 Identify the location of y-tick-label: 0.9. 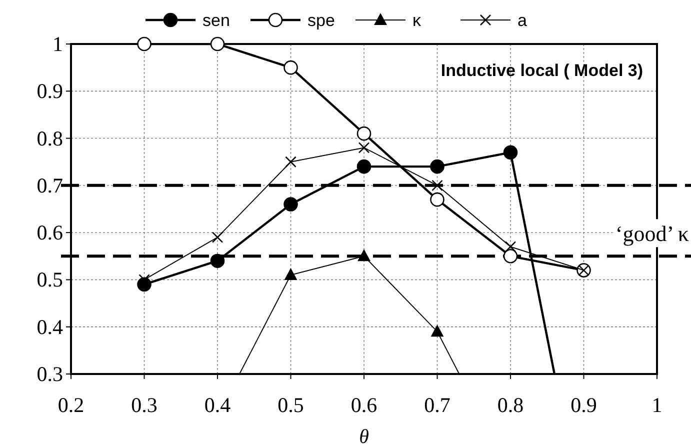
(49, 91).